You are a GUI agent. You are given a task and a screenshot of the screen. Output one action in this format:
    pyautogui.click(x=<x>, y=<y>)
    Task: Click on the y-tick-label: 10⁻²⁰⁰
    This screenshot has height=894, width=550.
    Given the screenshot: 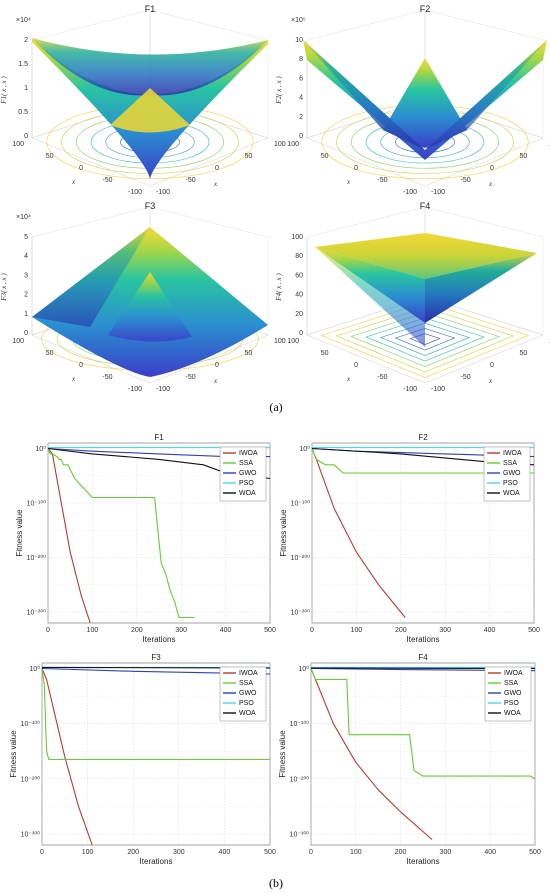 What is the action you would take?
    pyautogui.click(x=300, y=779)
    